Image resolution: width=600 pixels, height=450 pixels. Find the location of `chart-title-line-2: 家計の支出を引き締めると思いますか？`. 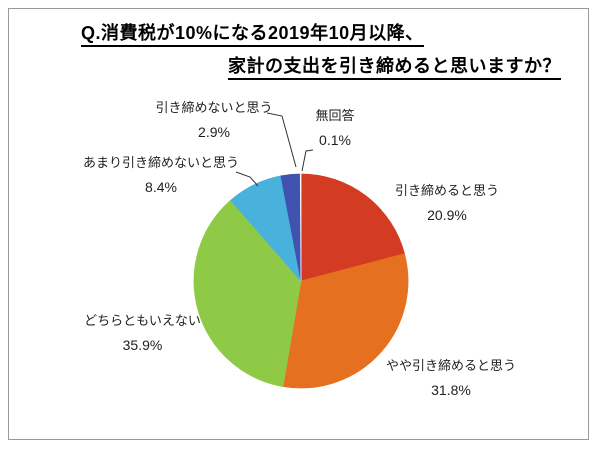

chart-title-line-2: 家計の支出を引き締めると思いますか？ is located at coordinates (394, 66).